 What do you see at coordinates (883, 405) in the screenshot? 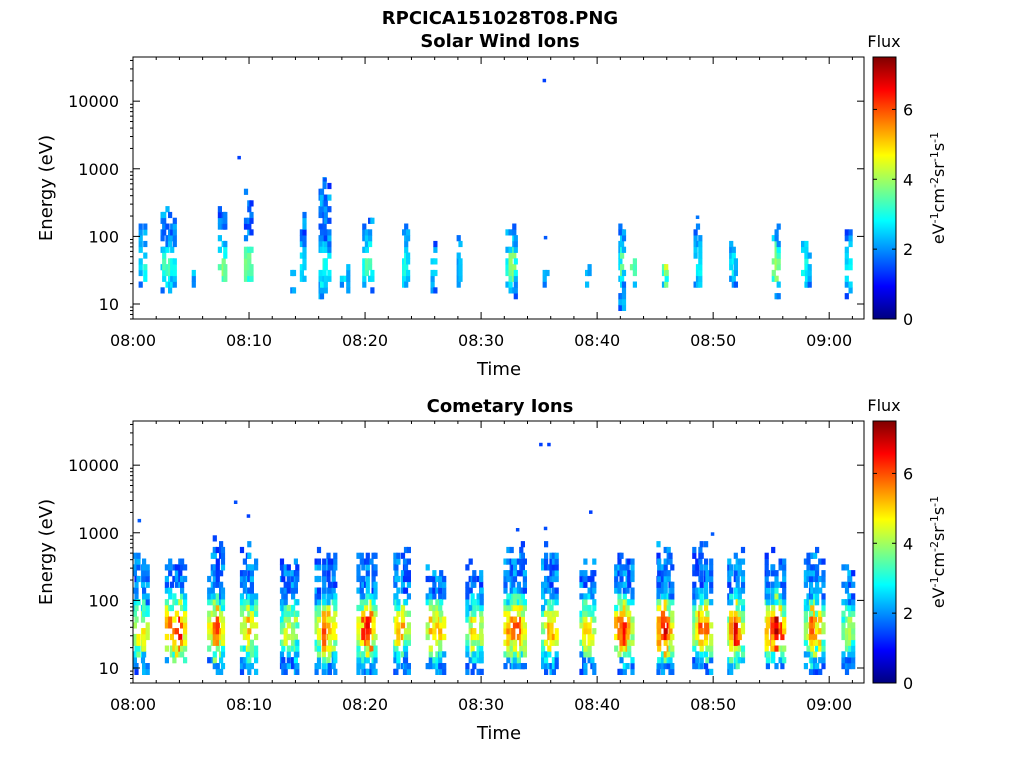
I see `cometary-colorbar-title: Flux` at bounding box center [883, 405].